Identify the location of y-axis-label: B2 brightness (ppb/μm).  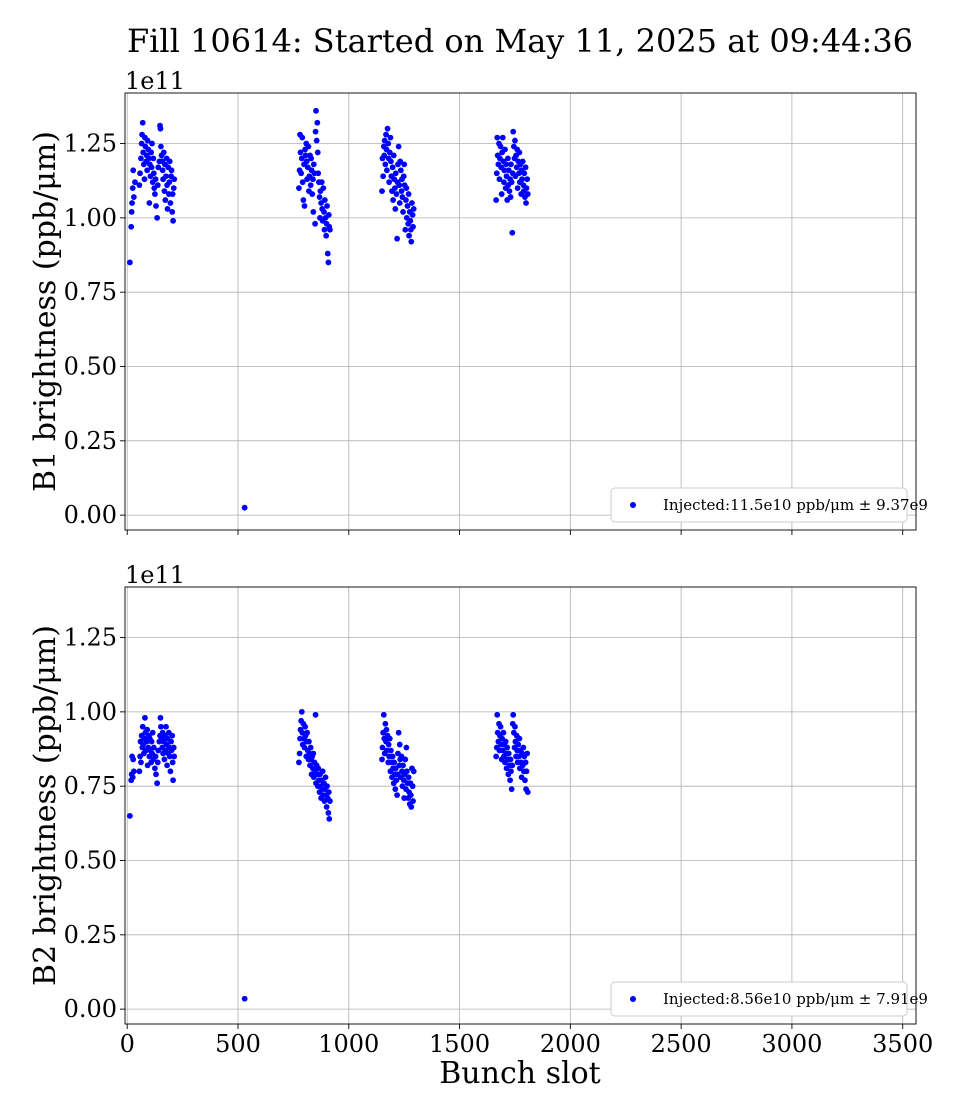
(45, 805).